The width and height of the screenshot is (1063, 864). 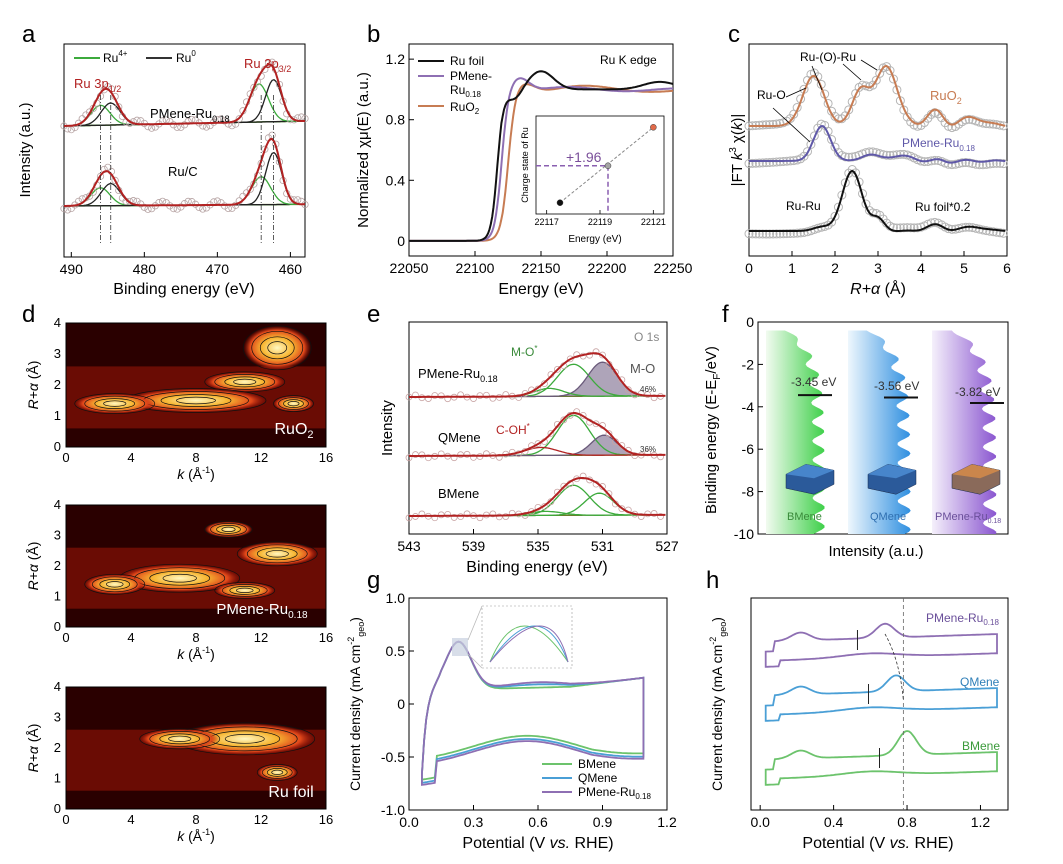 I want to click on map-x-tick-label: 8, so click(x=195, y=819).